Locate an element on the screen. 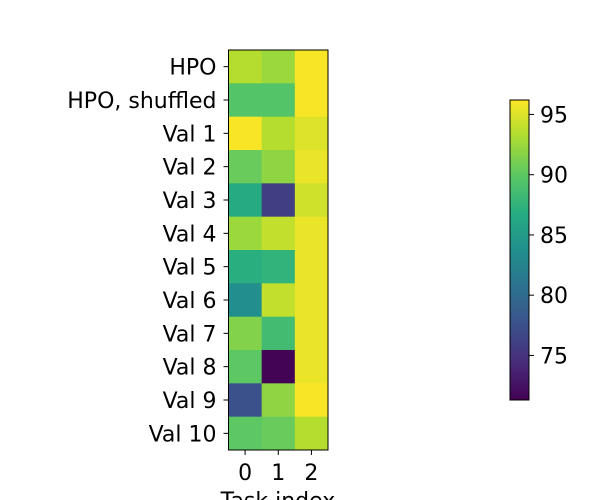 This screenshot has width=600, height=500. y-tick-label: Val 8 is located at coordinates (190, 368).